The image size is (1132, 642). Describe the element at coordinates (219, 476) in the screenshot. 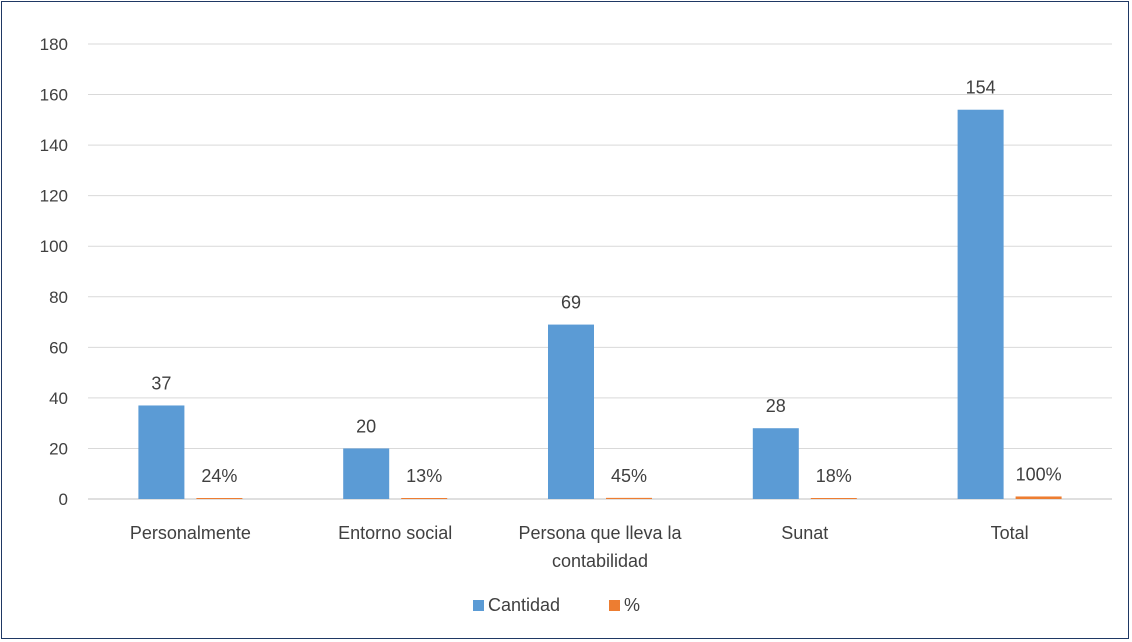

I see `data-label-percent: 24%` at that location.